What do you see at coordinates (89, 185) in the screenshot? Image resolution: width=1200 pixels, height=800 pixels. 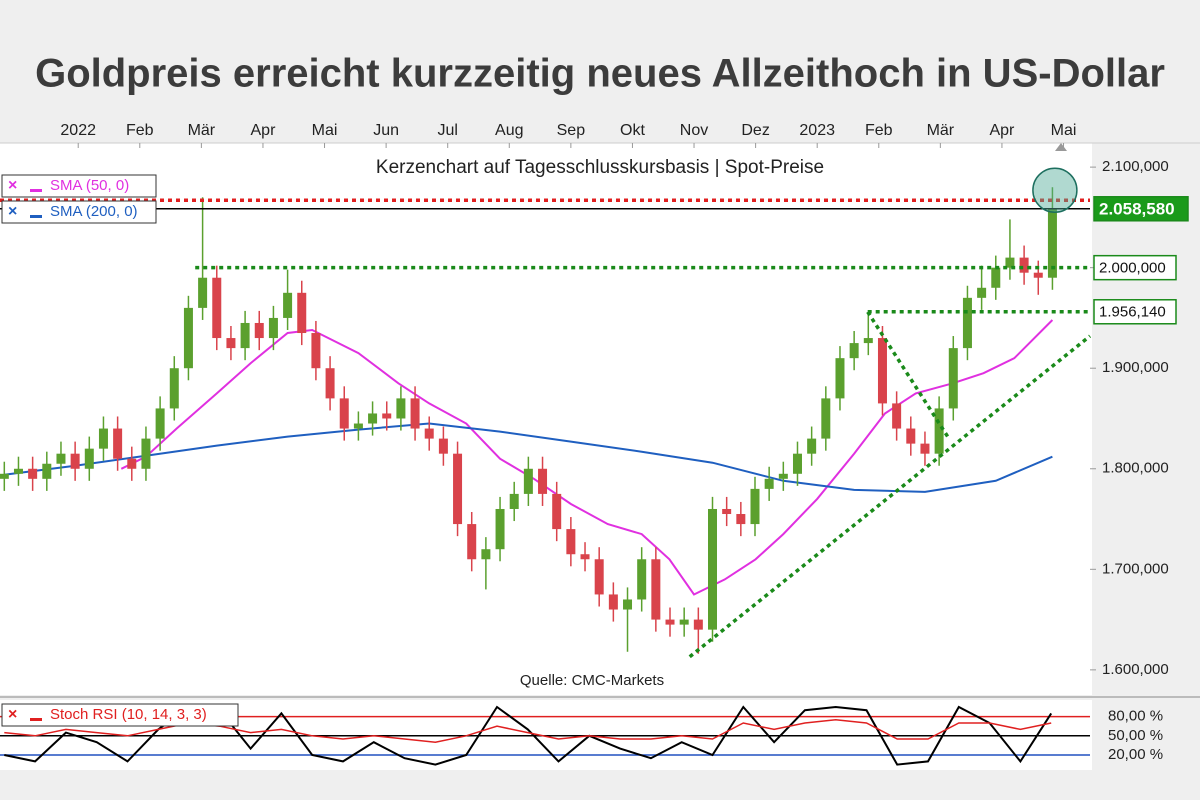 I see `legend-label: SMA (50, 0)` at bounding box center [89, 185].